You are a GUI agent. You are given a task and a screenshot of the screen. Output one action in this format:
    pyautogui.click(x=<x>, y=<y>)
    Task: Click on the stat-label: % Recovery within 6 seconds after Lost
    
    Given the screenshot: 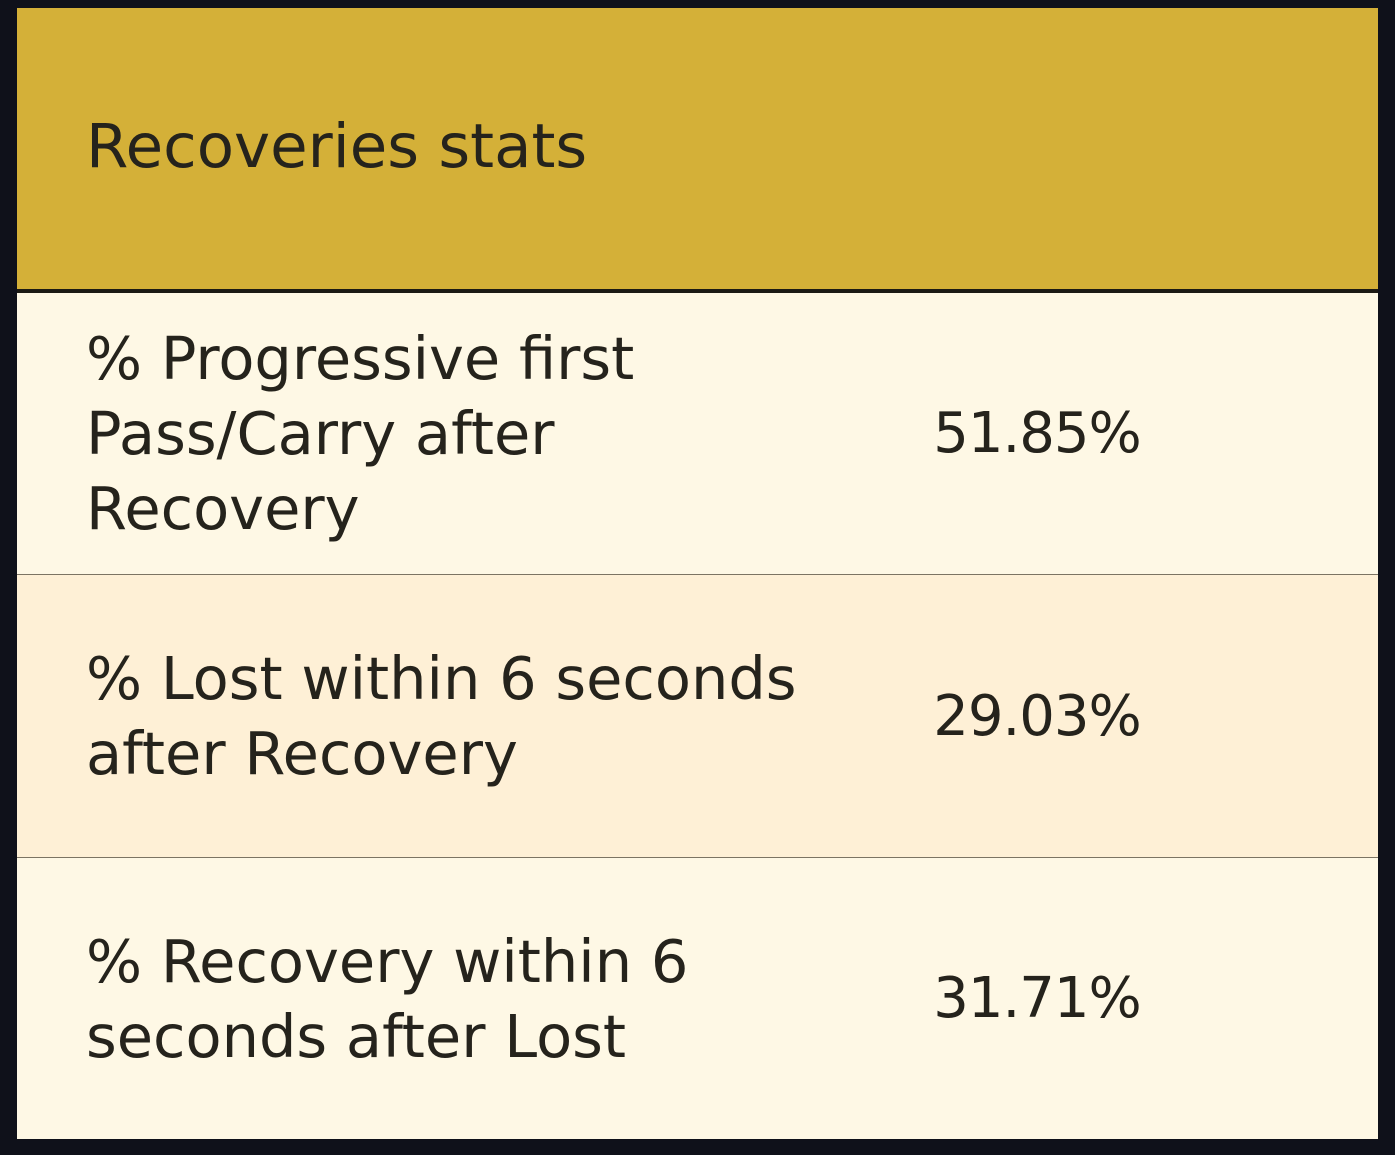 What is the action you would take?
    pyautogui.click(x=387, y=998)
    